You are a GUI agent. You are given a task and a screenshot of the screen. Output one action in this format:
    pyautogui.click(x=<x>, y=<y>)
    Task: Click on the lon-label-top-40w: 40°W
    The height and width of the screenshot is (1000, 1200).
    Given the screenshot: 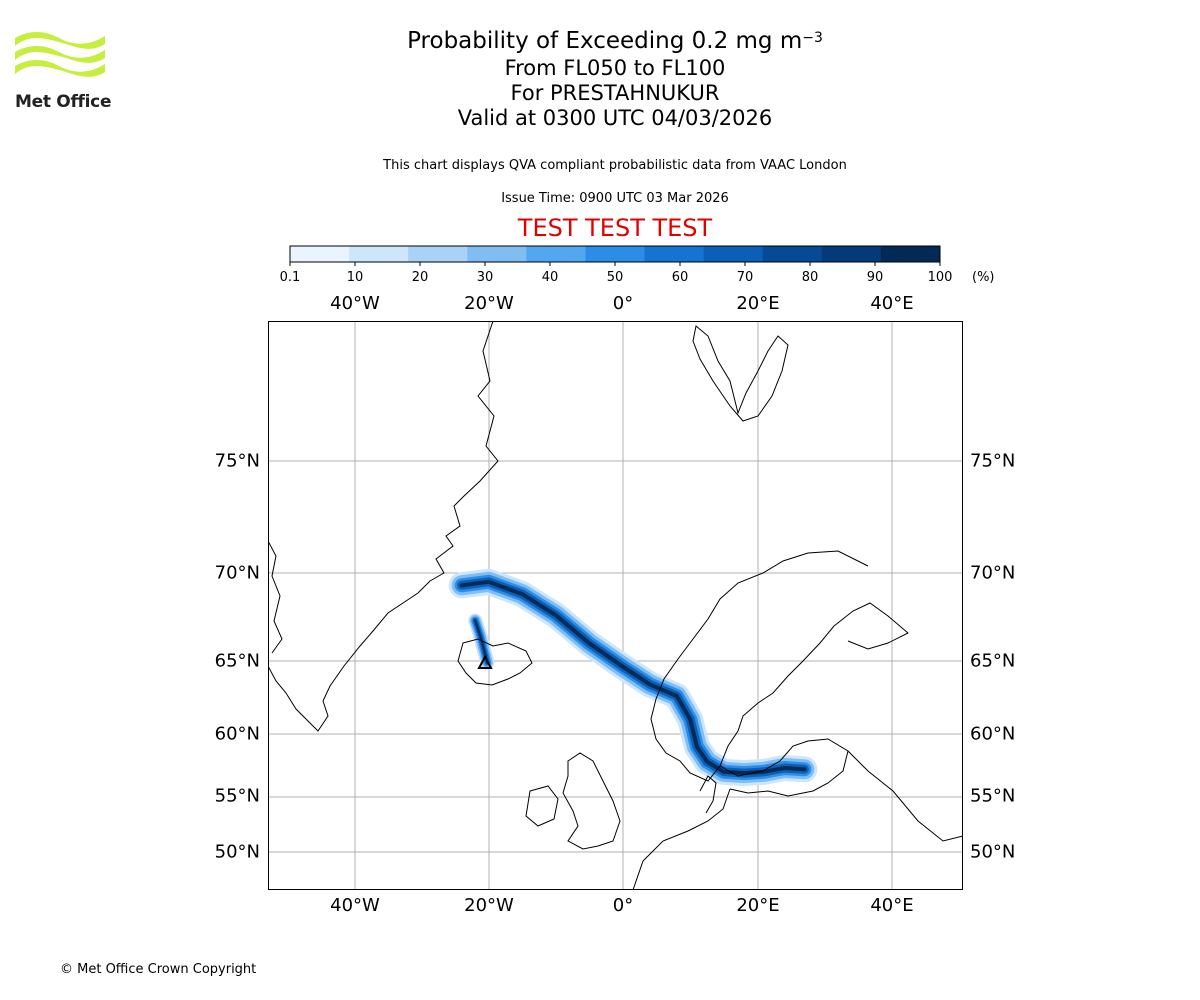 What is the action you would take?
    pyautogui.click(x=355, y=303)
    